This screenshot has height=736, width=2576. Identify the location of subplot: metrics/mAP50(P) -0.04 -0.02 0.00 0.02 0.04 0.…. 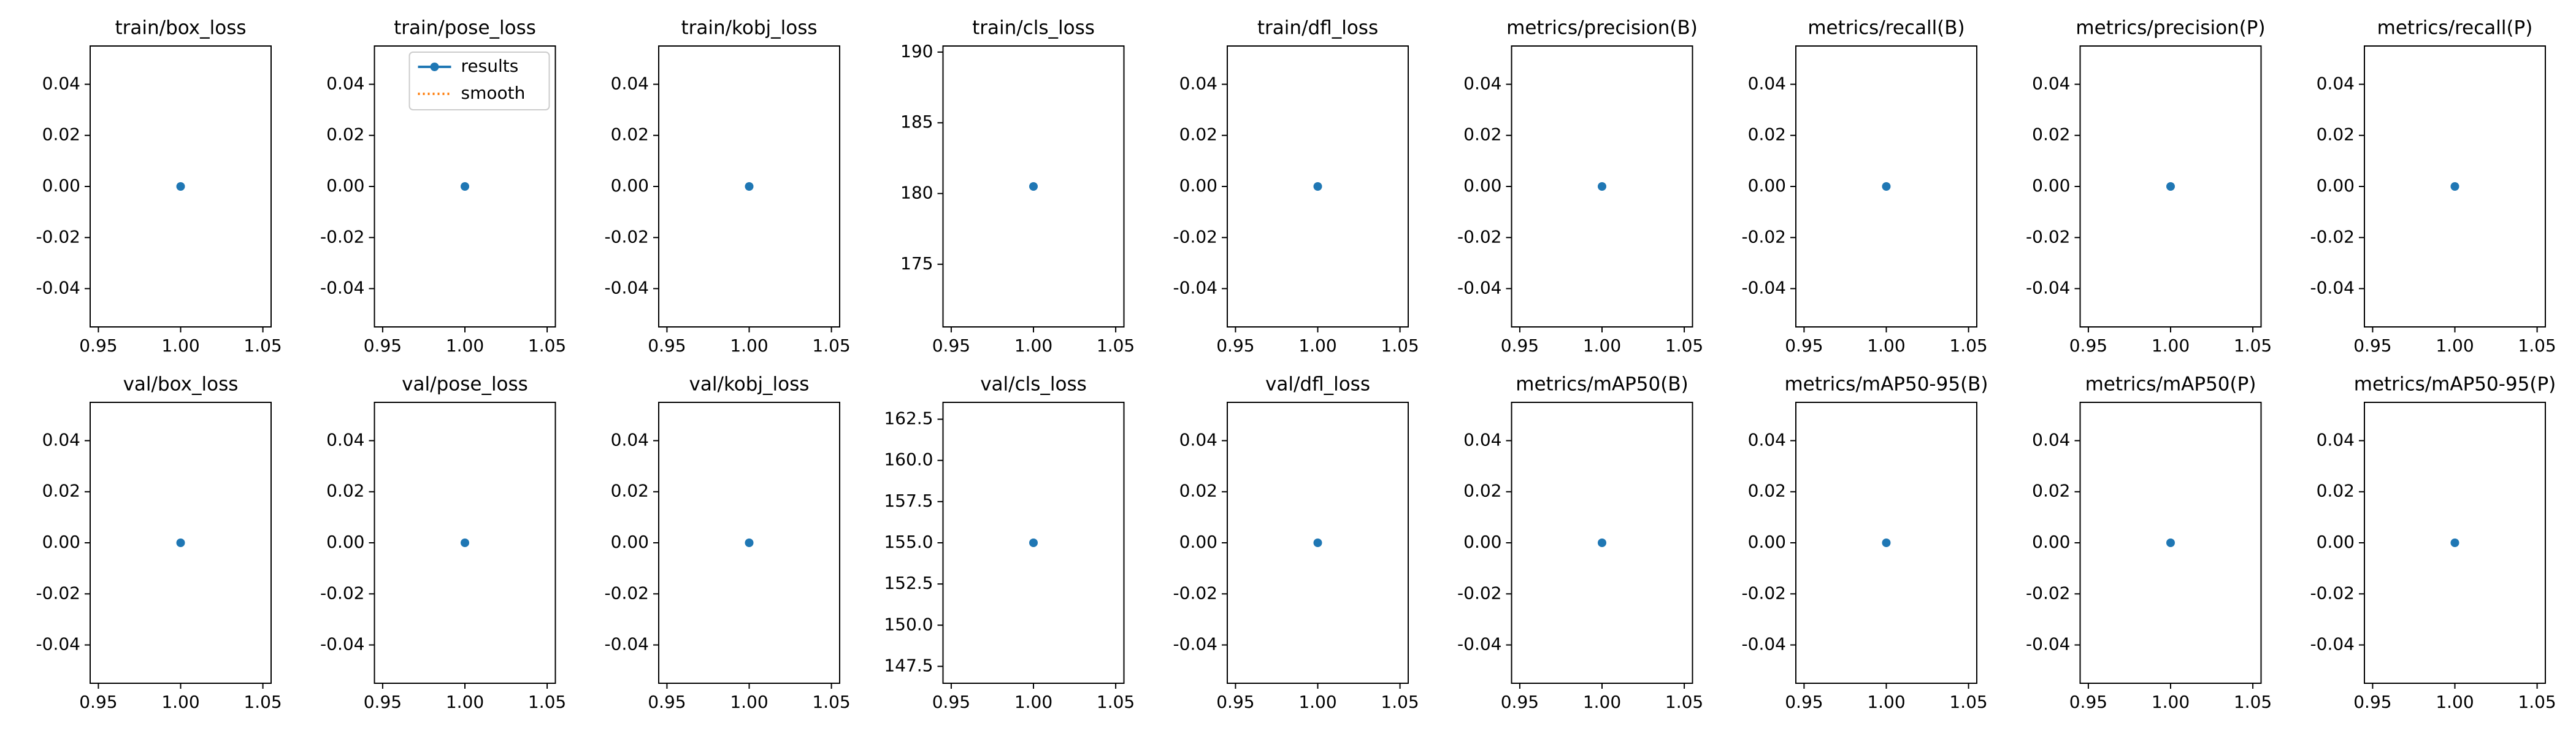
(2149, 543).